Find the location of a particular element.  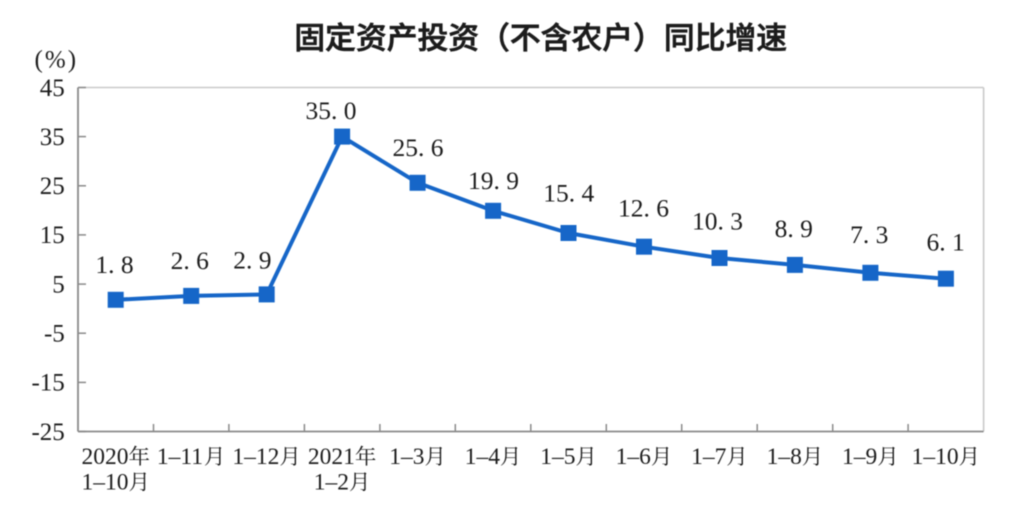

svg-text: 15. 4 is located at coordinates (568, 193).